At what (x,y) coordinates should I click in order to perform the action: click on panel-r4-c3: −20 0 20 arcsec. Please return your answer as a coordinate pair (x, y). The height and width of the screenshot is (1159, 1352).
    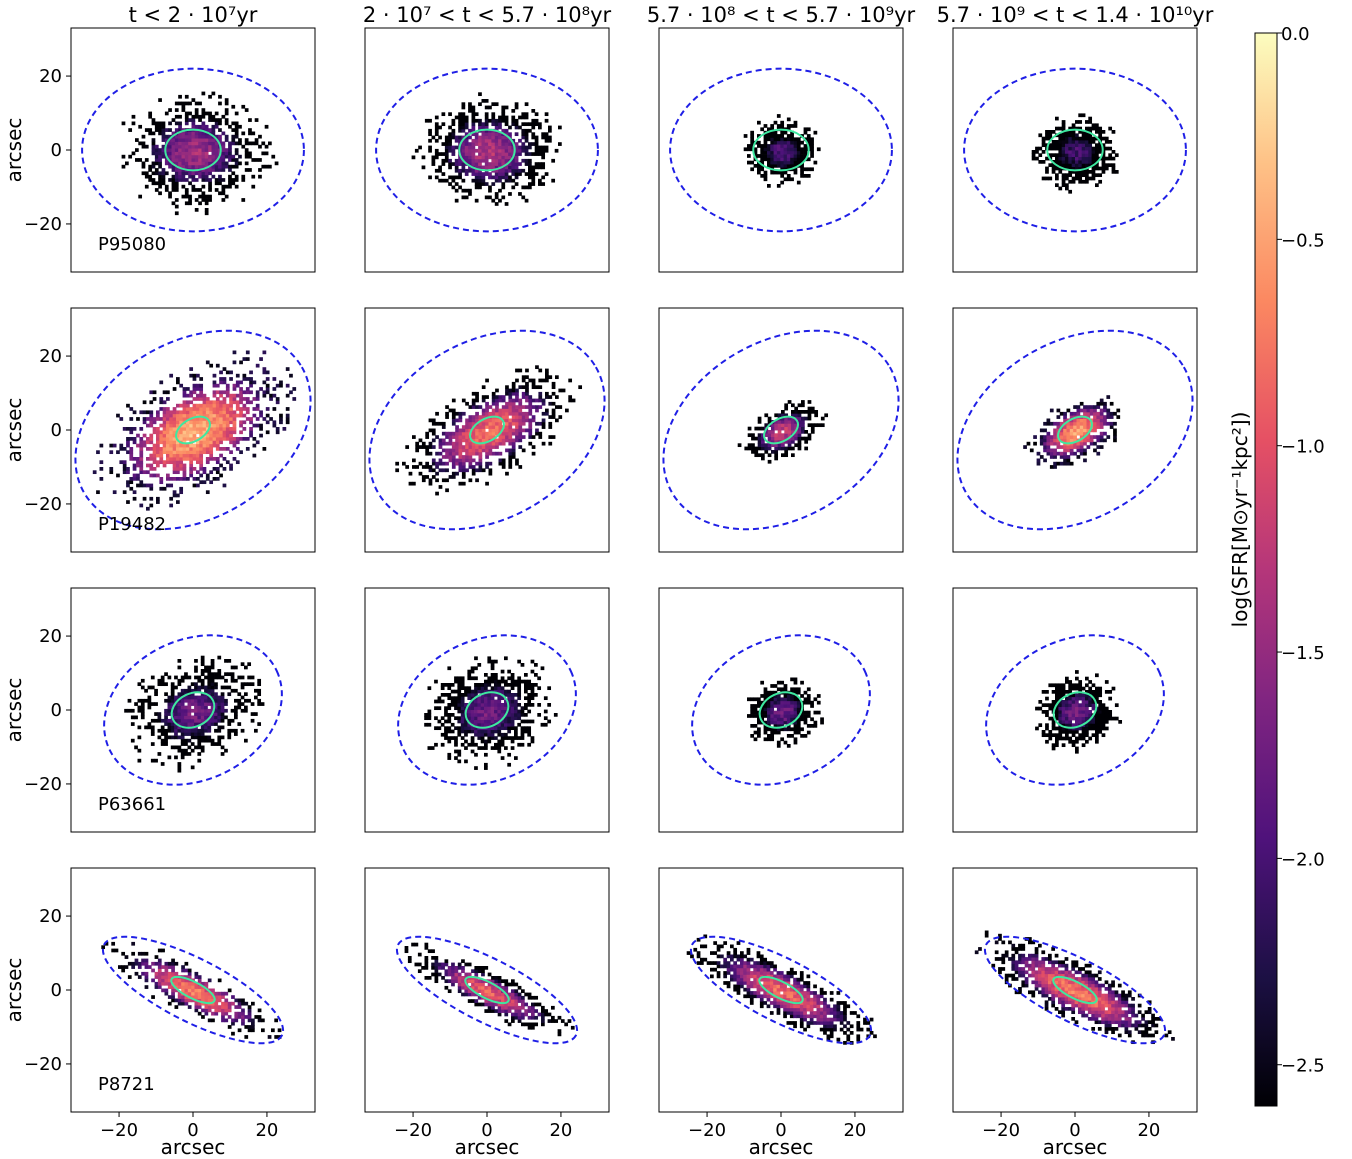
    Looking at the image, I should click on (781, 1013).